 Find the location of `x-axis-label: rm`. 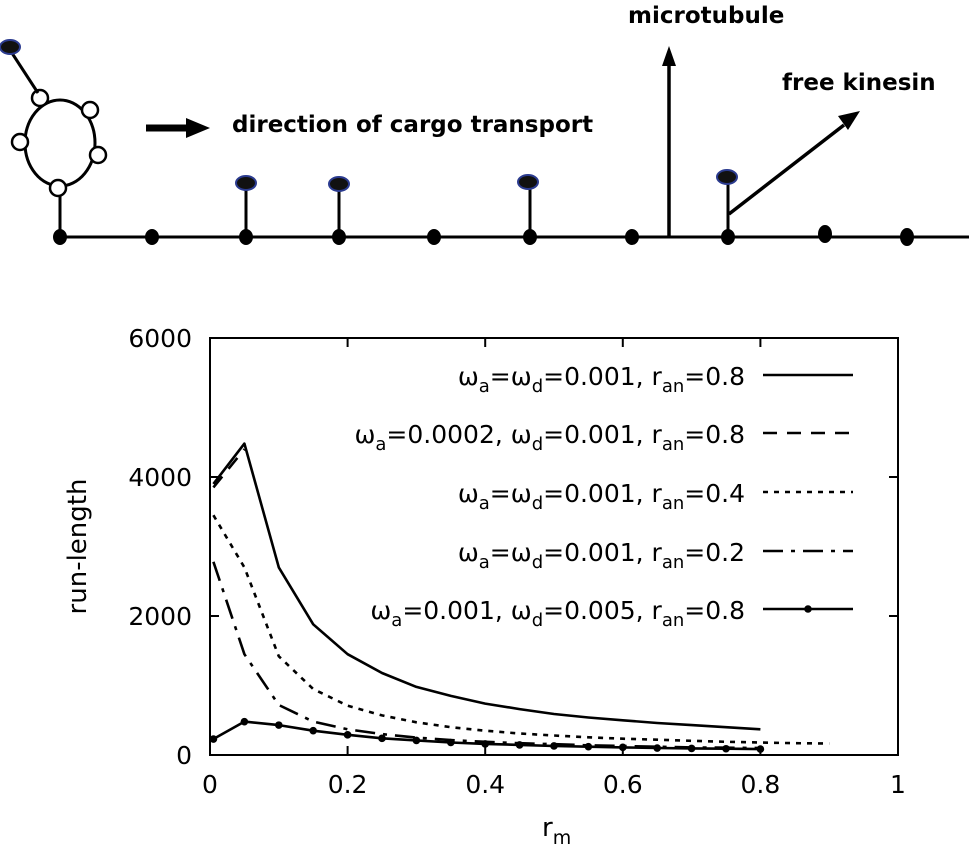

x-axis-label: rm is located at coordinates (556, 831).